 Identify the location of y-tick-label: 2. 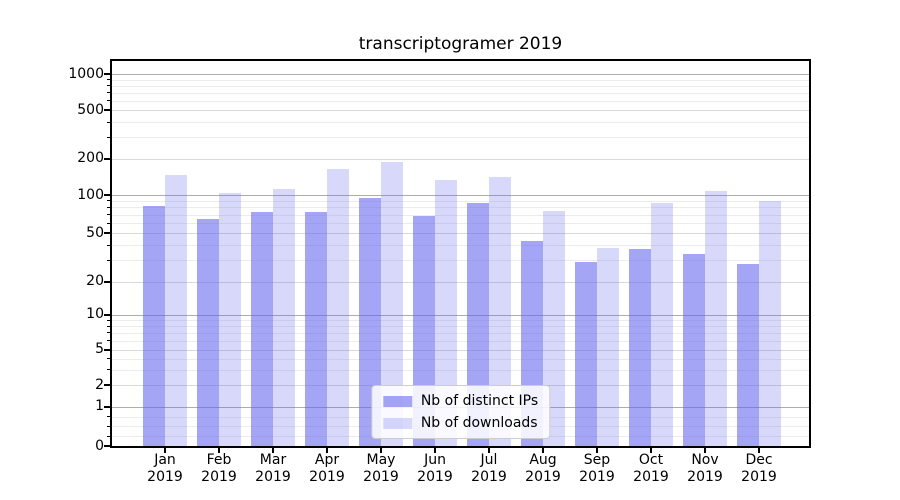
(99, 384).